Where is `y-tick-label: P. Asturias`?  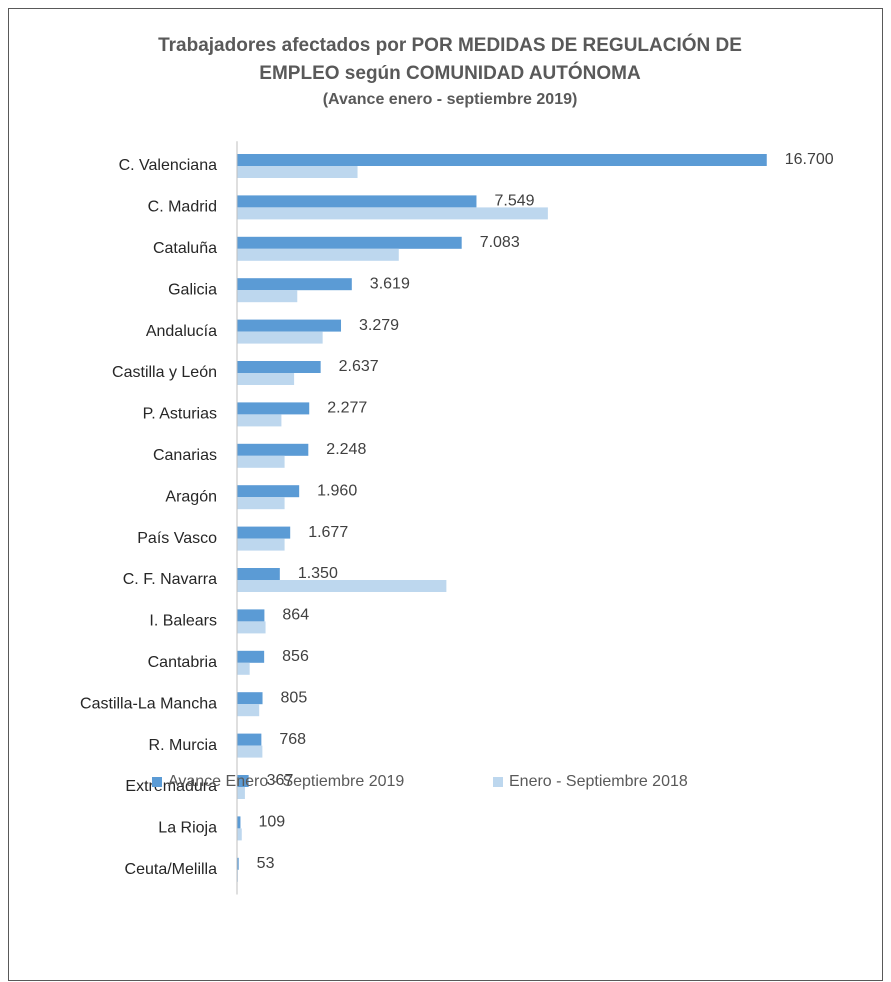
y-tick-label: P. Asturias is located at coordinates (180, 414).